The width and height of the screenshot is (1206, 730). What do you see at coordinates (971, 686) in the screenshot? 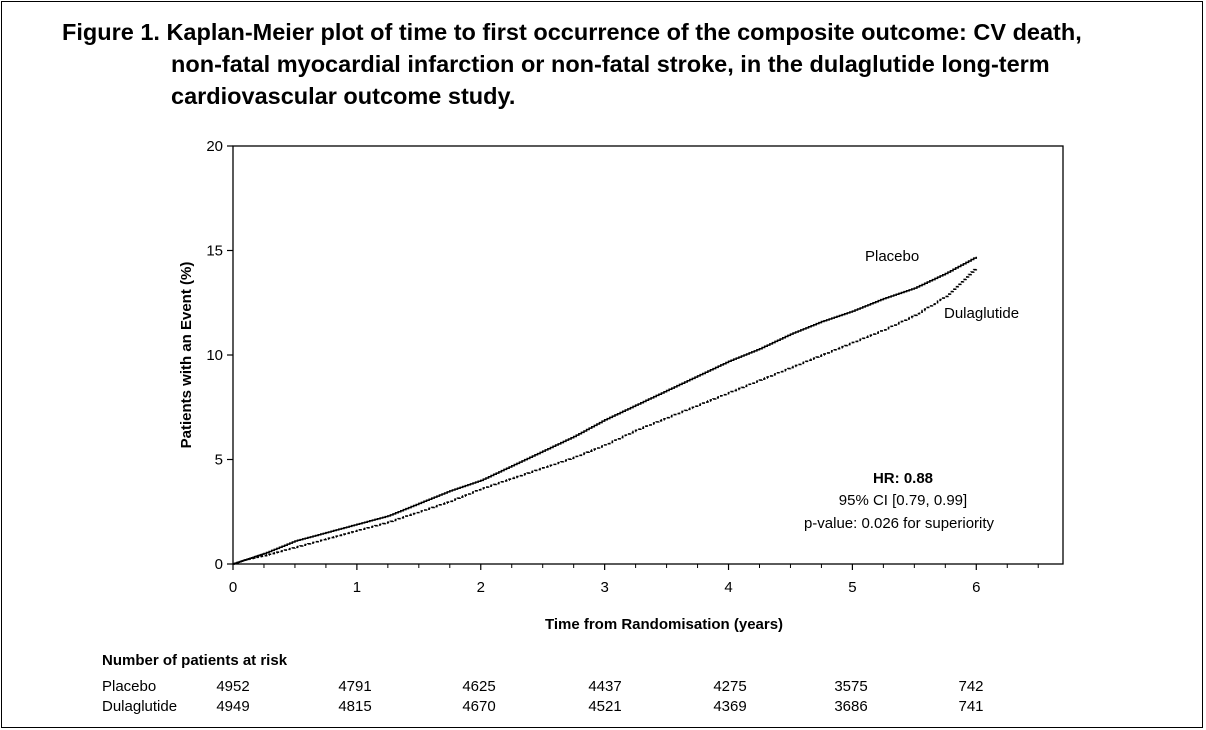
I see `risk-cell: 742` at bounding box center [971, 686].